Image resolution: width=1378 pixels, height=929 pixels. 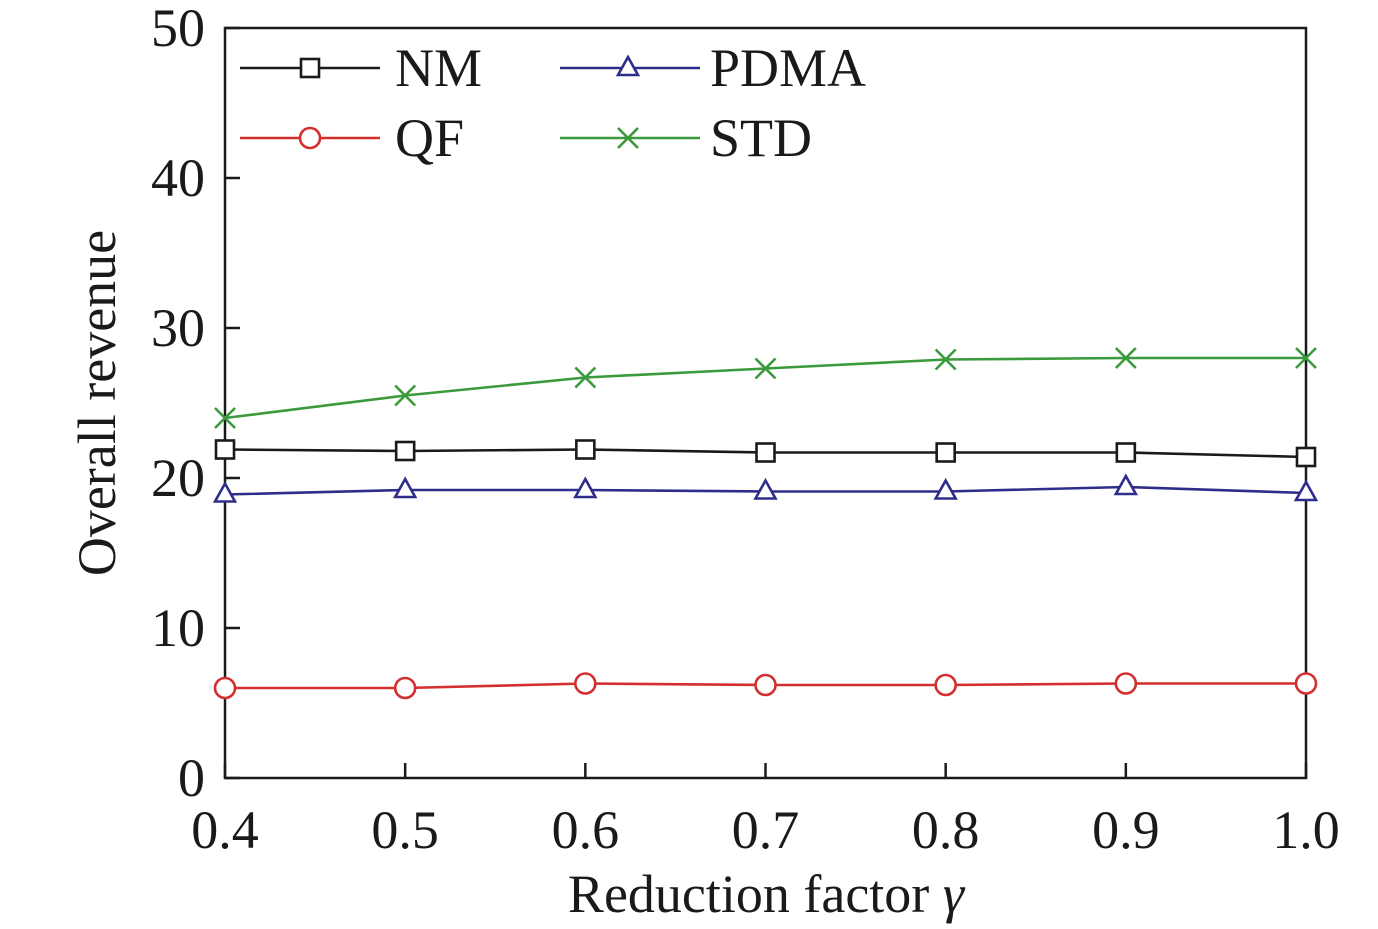 What do you see at coordinates (178, 628) in the screenshot?
I see `y-tick-label: 10` at bounding box center [178, 628].